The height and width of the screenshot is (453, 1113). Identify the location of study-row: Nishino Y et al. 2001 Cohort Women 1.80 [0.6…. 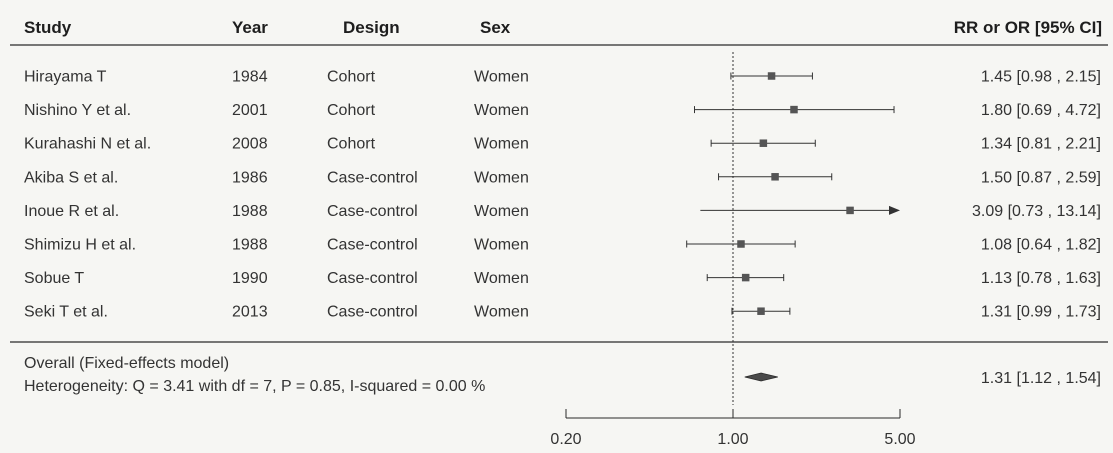
(562, 110).